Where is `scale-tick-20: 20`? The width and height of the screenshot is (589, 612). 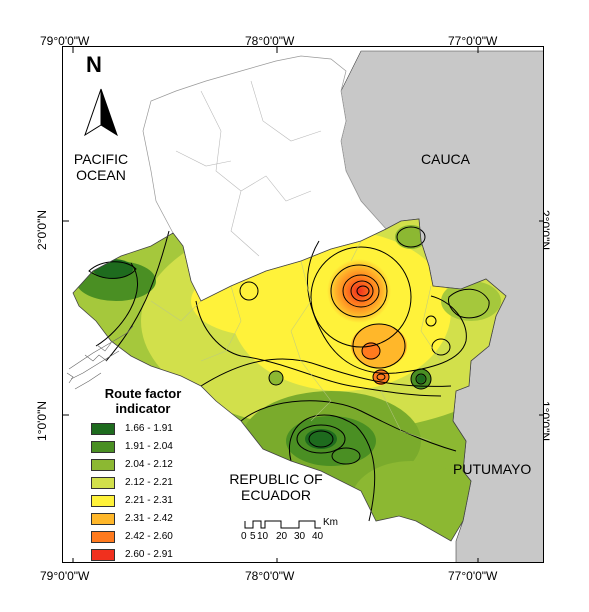
scale-tick-20: 20 is located at coordinates (282, 536).